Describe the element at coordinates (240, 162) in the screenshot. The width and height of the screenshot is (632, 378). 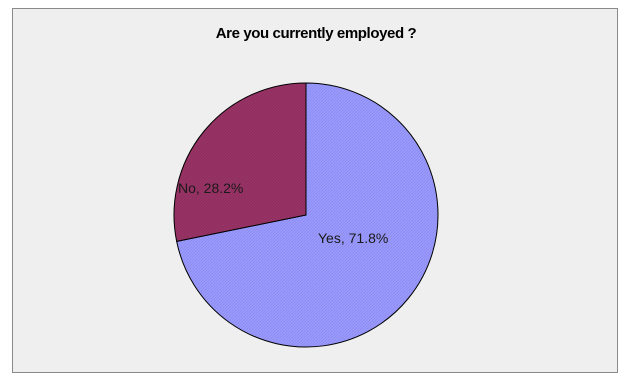
I see `pie-slice-texture-no` at that location.